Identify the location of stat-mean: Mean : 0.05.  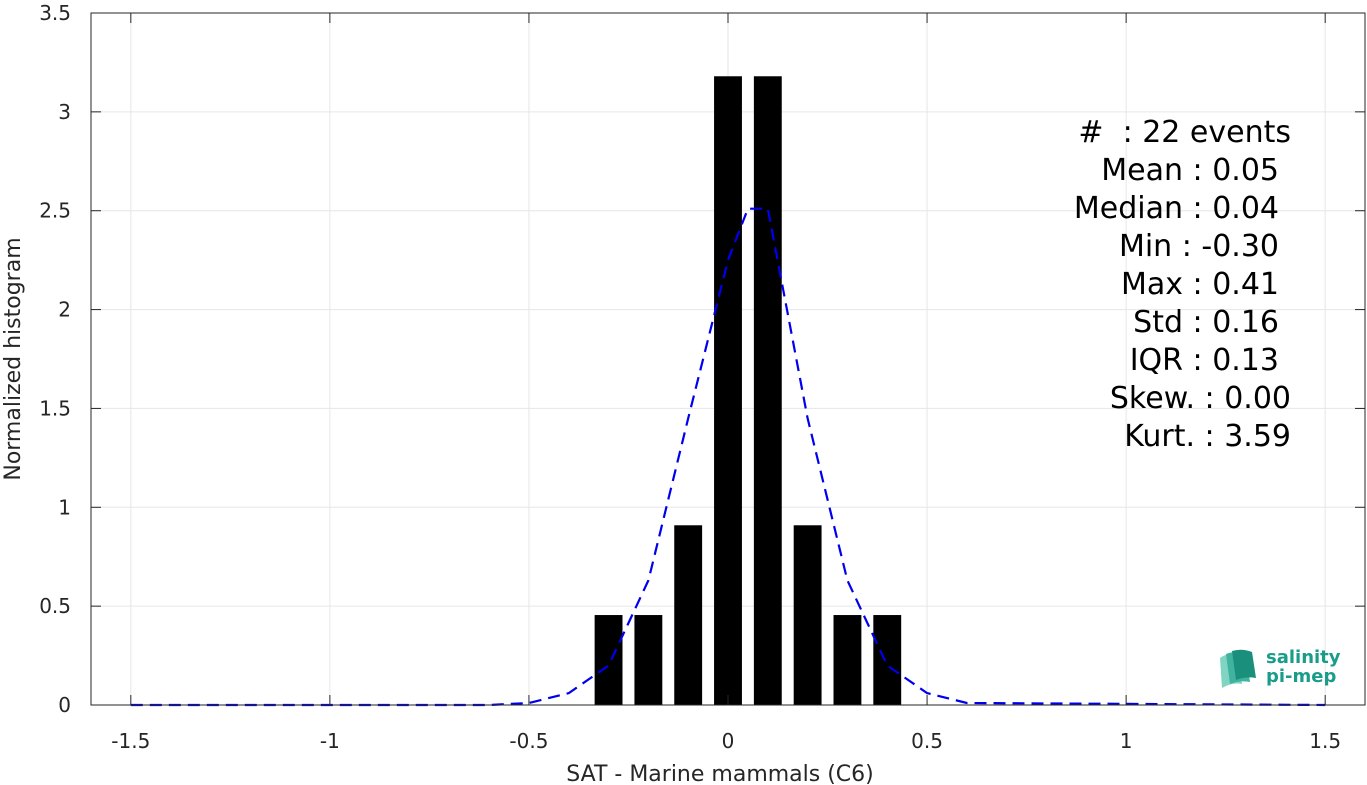
(1190, 170).